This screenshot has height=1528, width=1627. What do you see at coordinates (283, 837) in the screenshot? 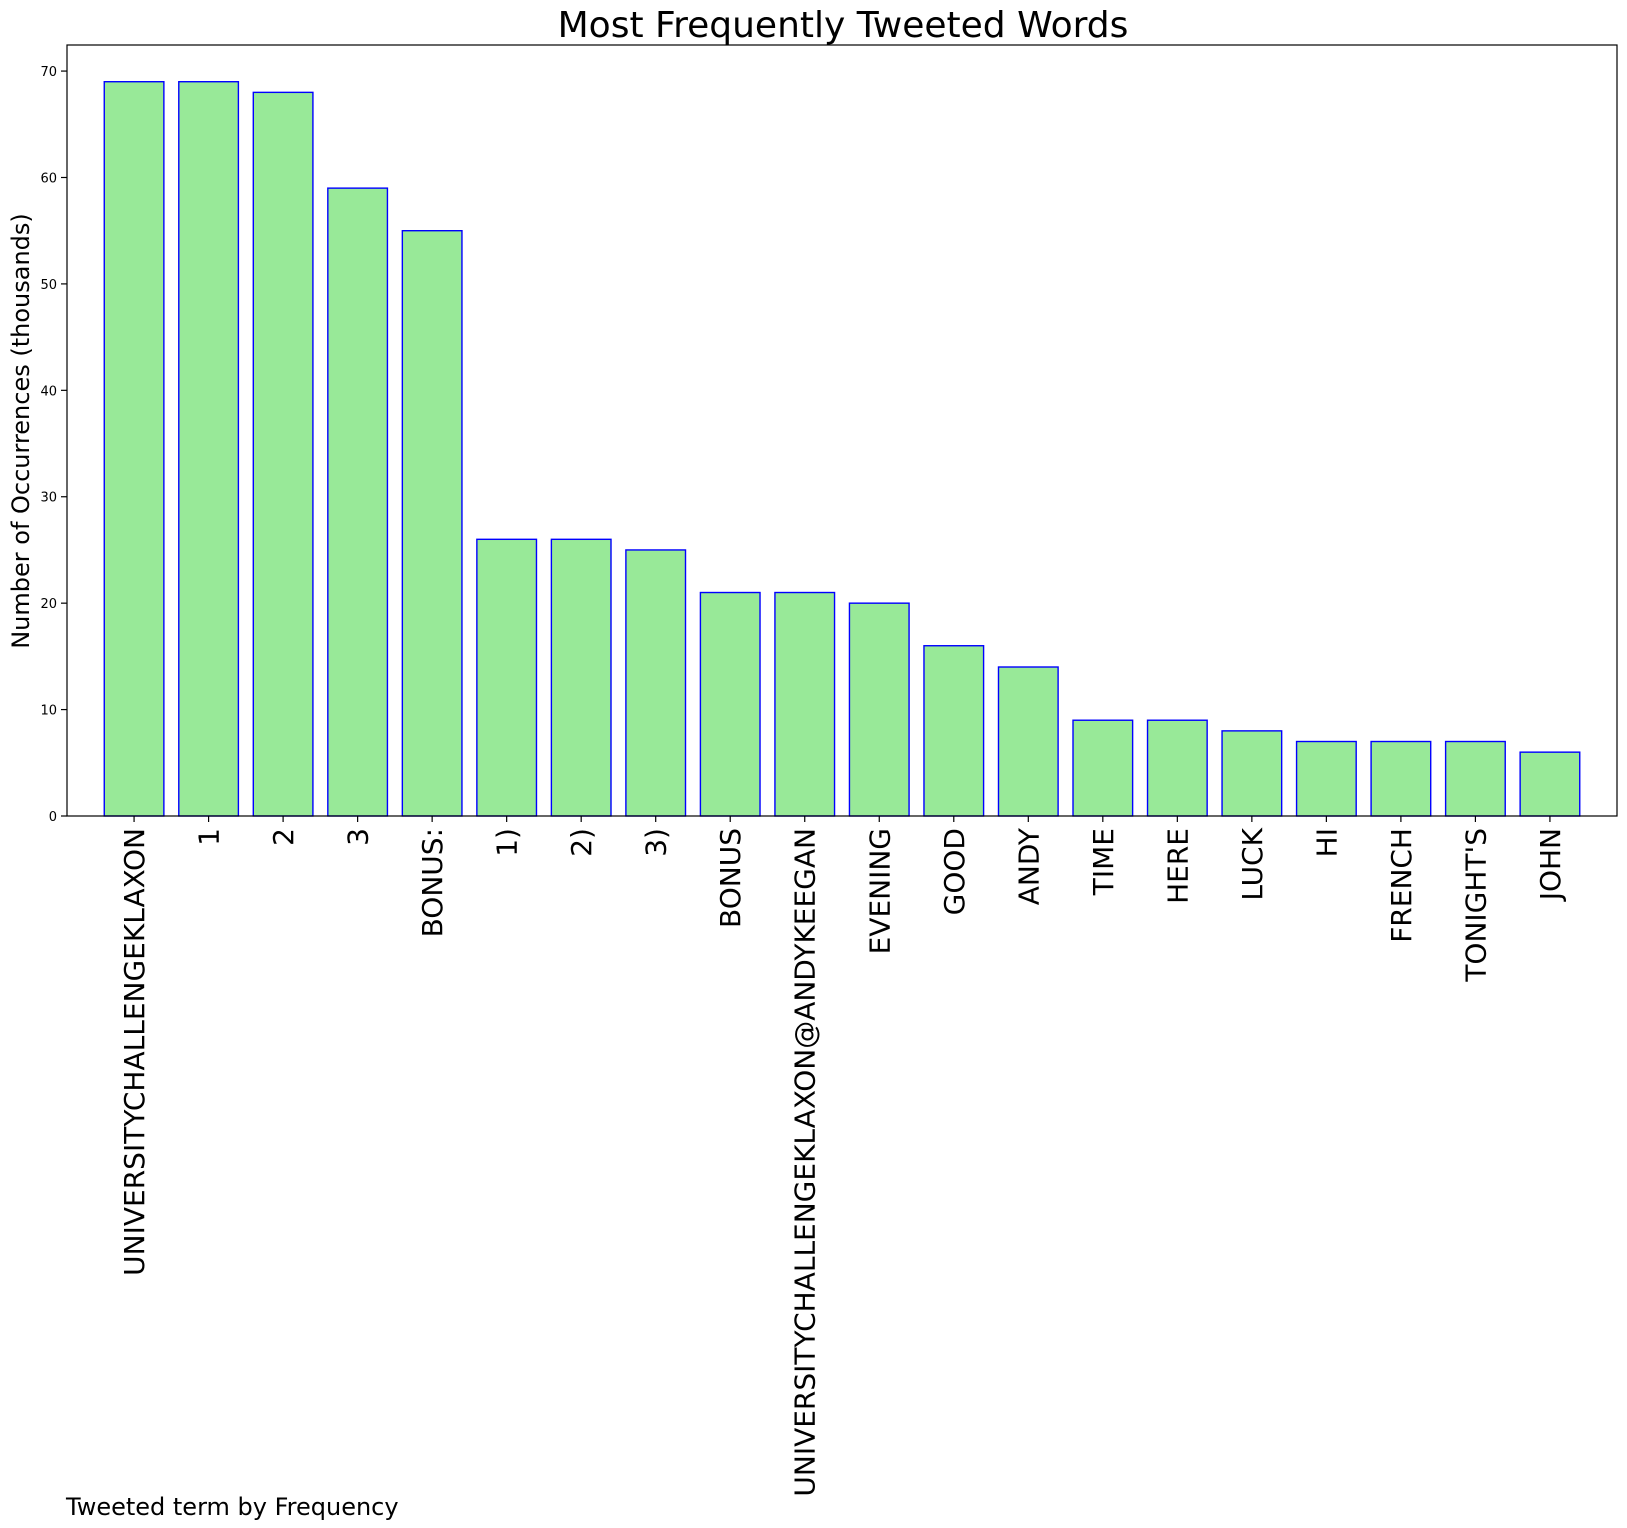
I see `x-tick-label: 2` at bounding box center [283, 837].